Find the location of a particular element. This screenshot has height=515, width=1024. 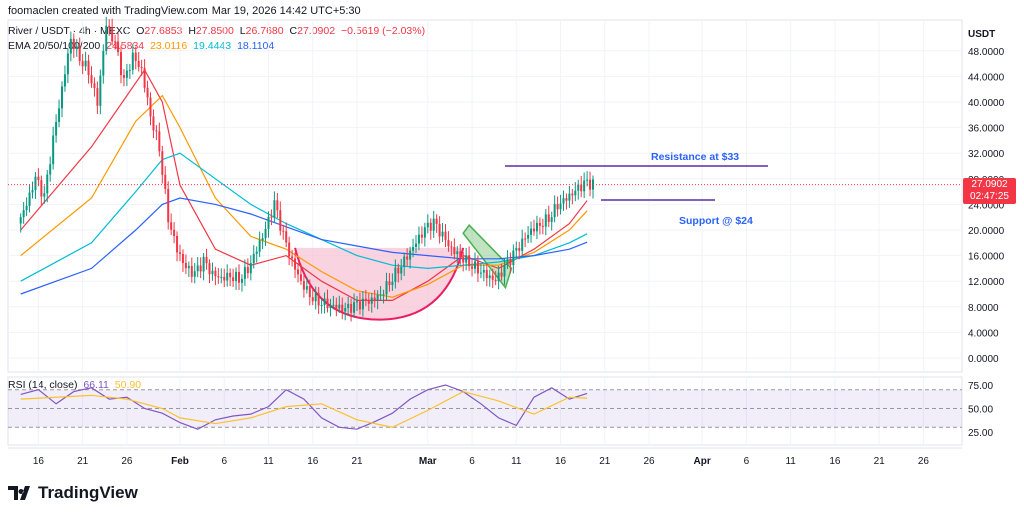

time-tick-label: 26 is located at coordinates (649, 461).